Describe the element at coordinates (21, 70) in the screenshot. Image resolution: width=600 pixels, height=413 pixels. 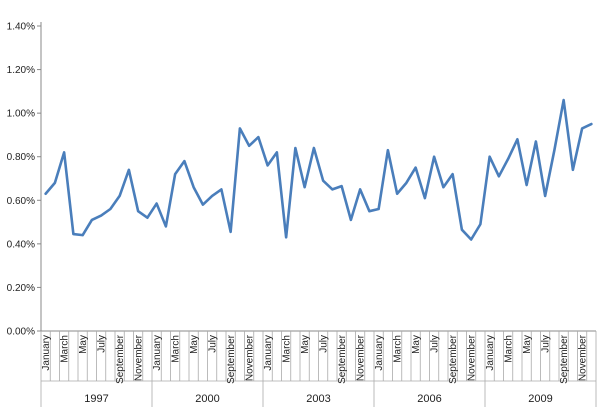
I see `y-tick-label: 1.20%` at that location.